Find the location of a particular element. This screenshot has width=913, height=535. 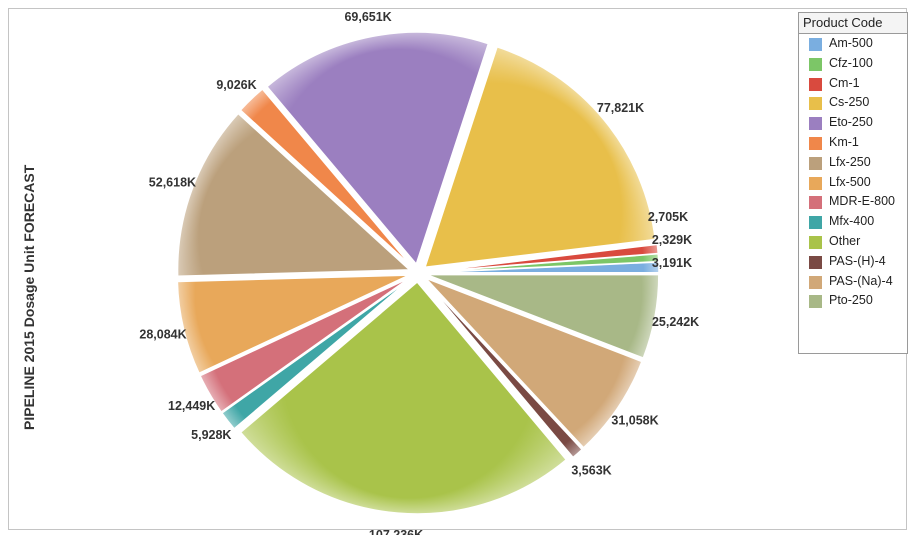

legend-label: Mfx-400 is located at coordinates (852, 221).